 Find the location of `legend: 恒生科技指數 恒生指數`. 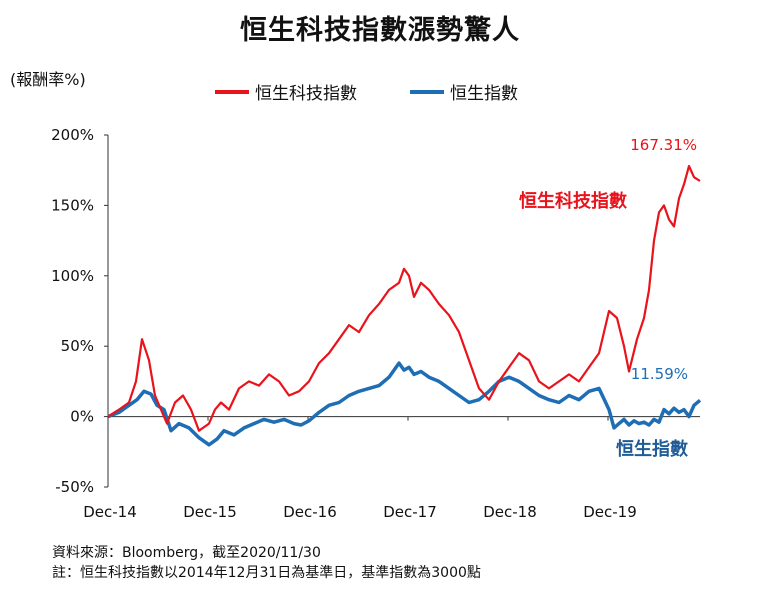

legend: 恒生科技指數 恒生指數 is located at coordinates (380, 92).